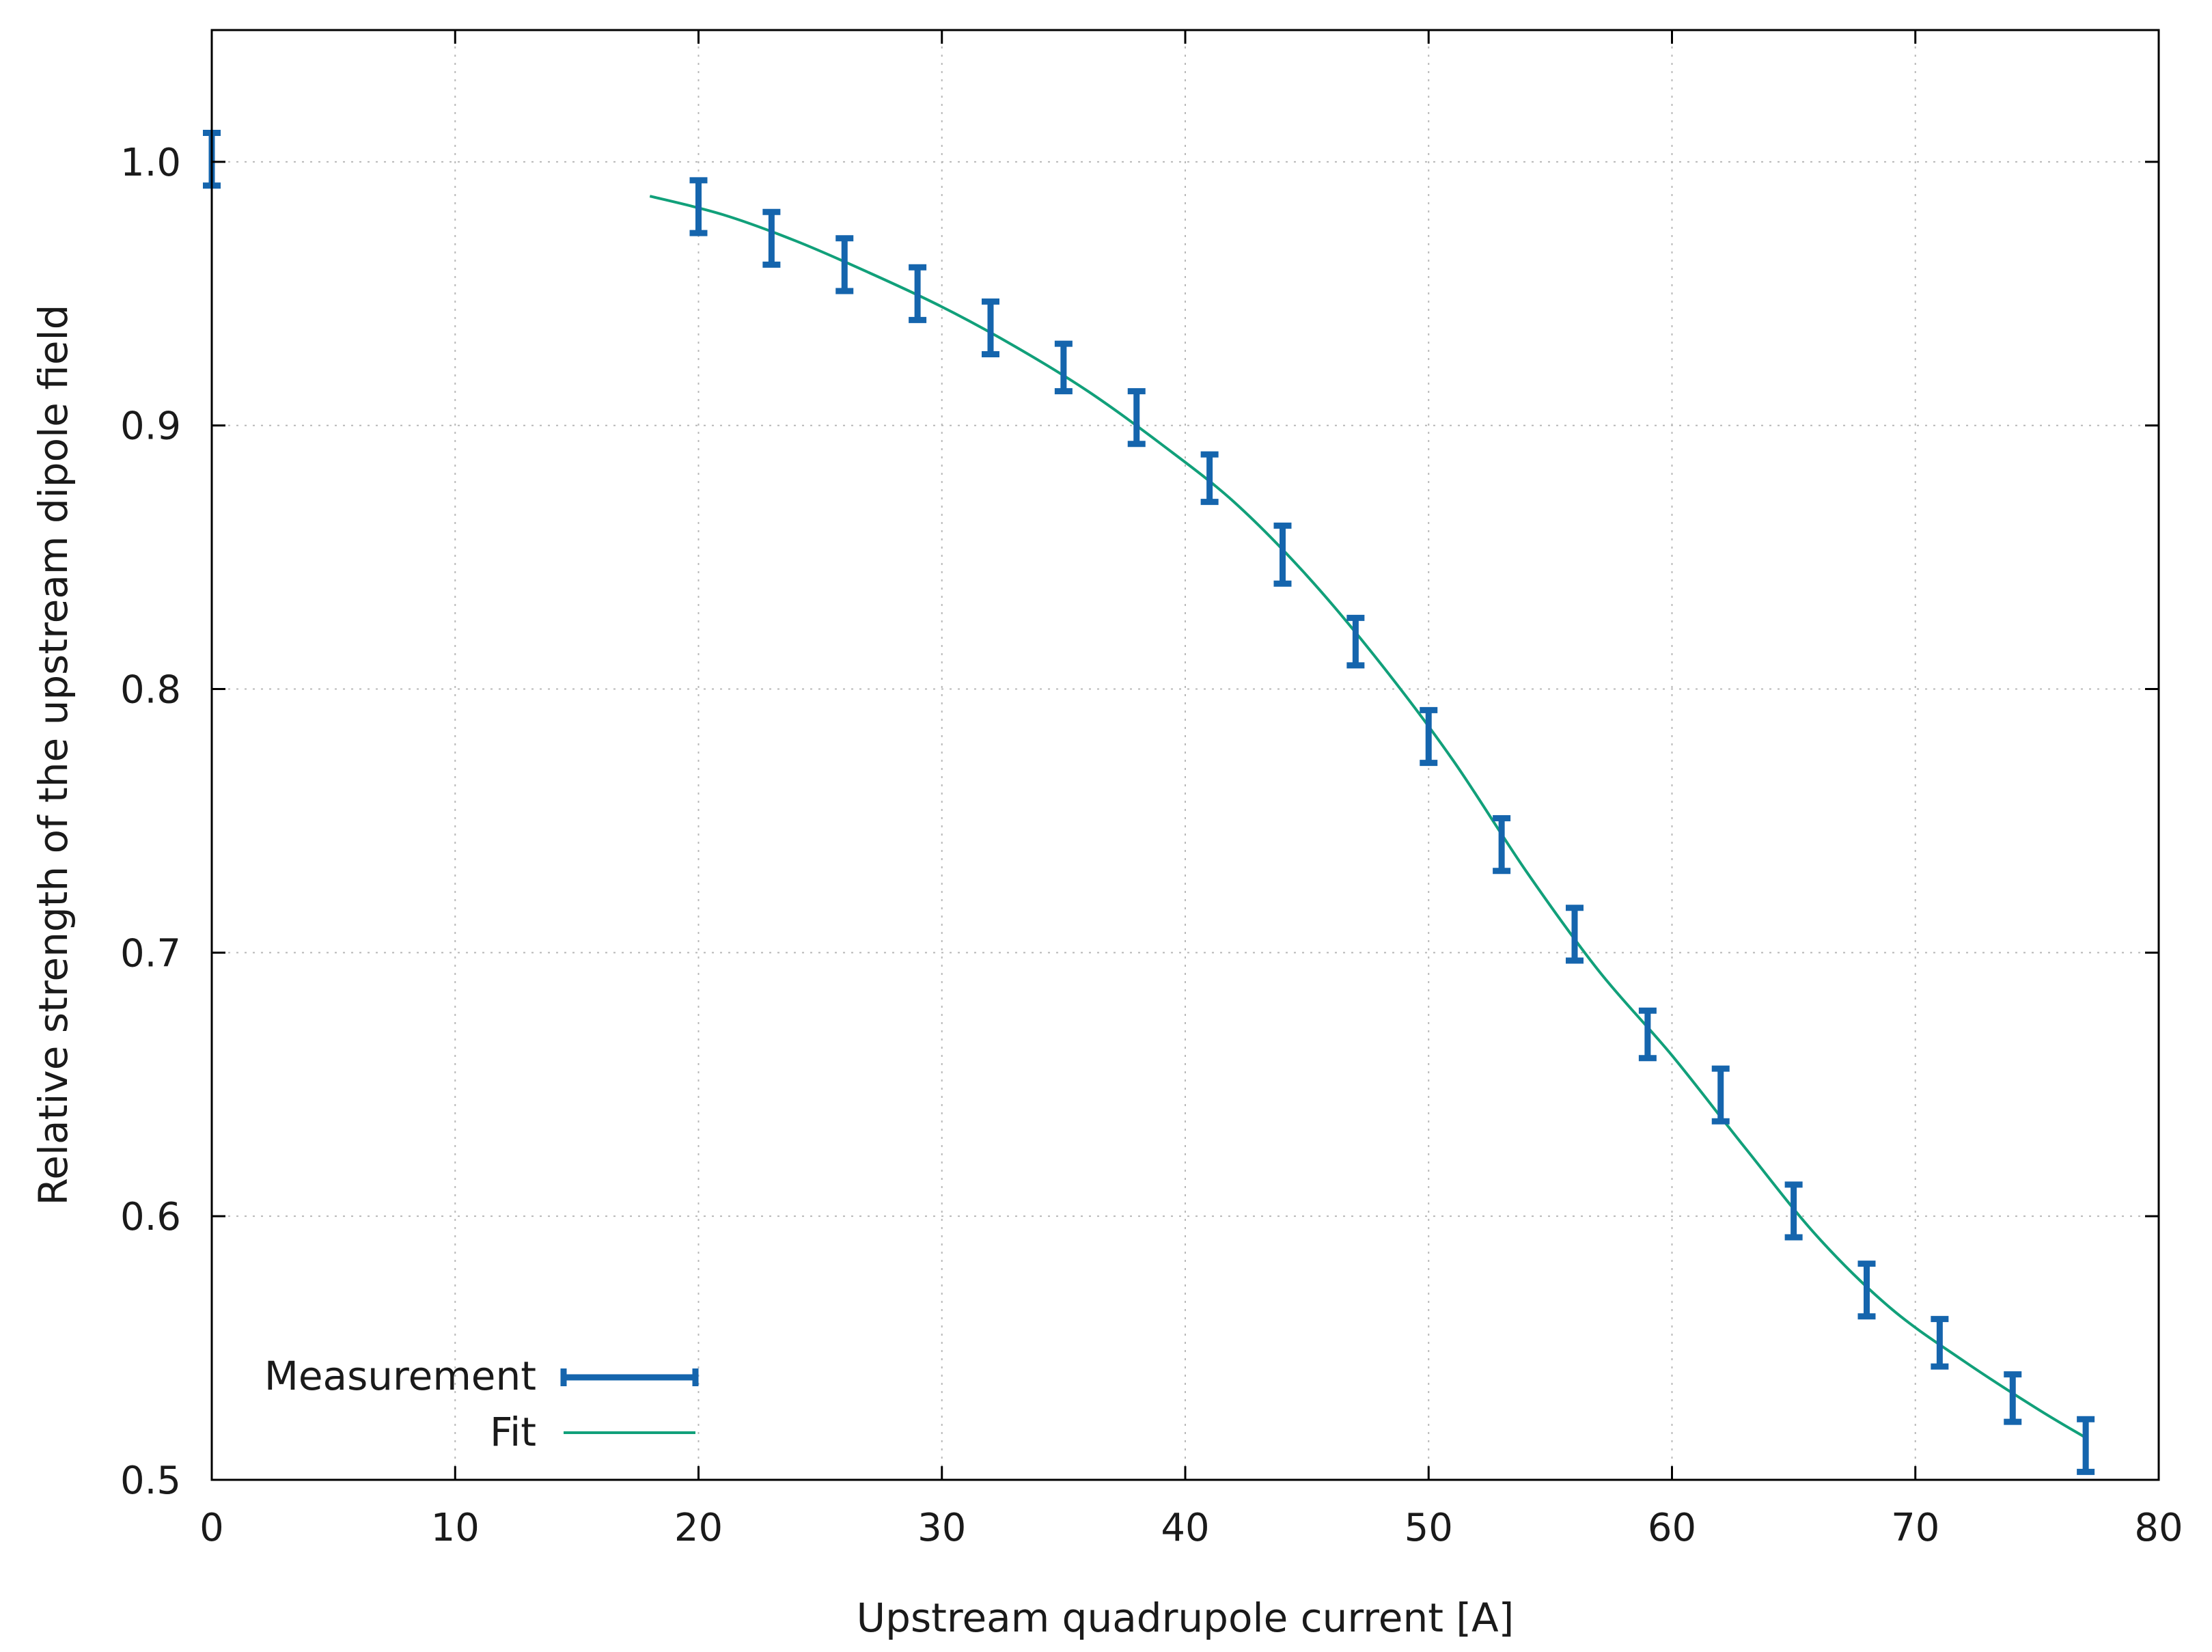  Describe the element at coordinates (456, 1528) in the screenshot. I see `x-tick-label: 10` at that location.